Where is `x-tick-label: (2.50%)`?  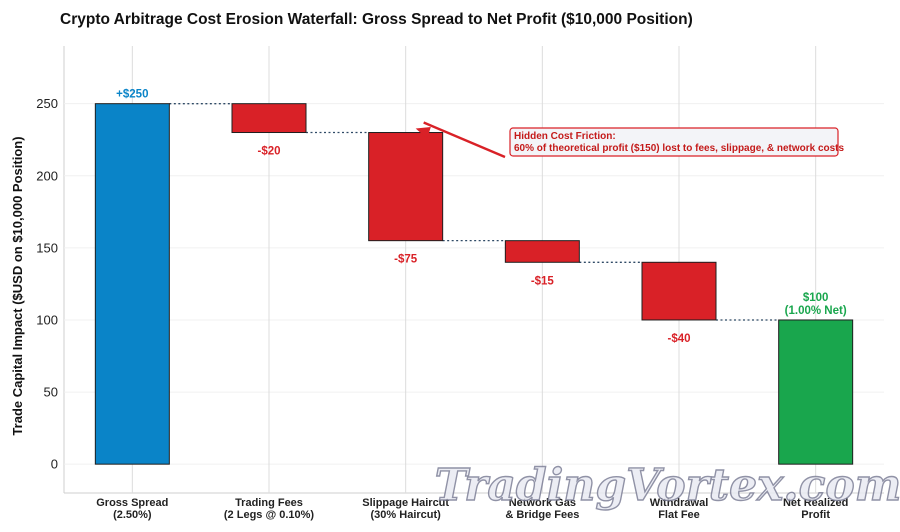 x-tick-label: (2.50%) is located at coordinates (132, 515).